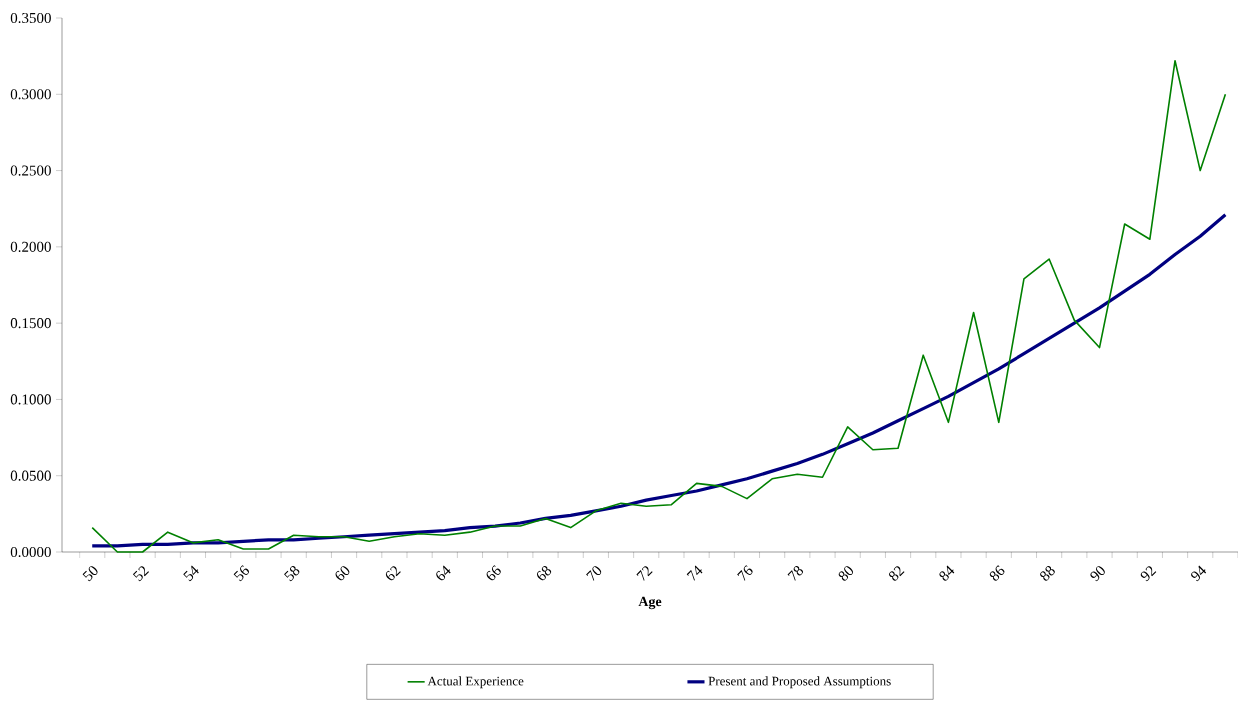  What do you see at coordinates (141, 574) in the screenshot?
I see `x-tick-label: 52` at bounding box center [141, 574].